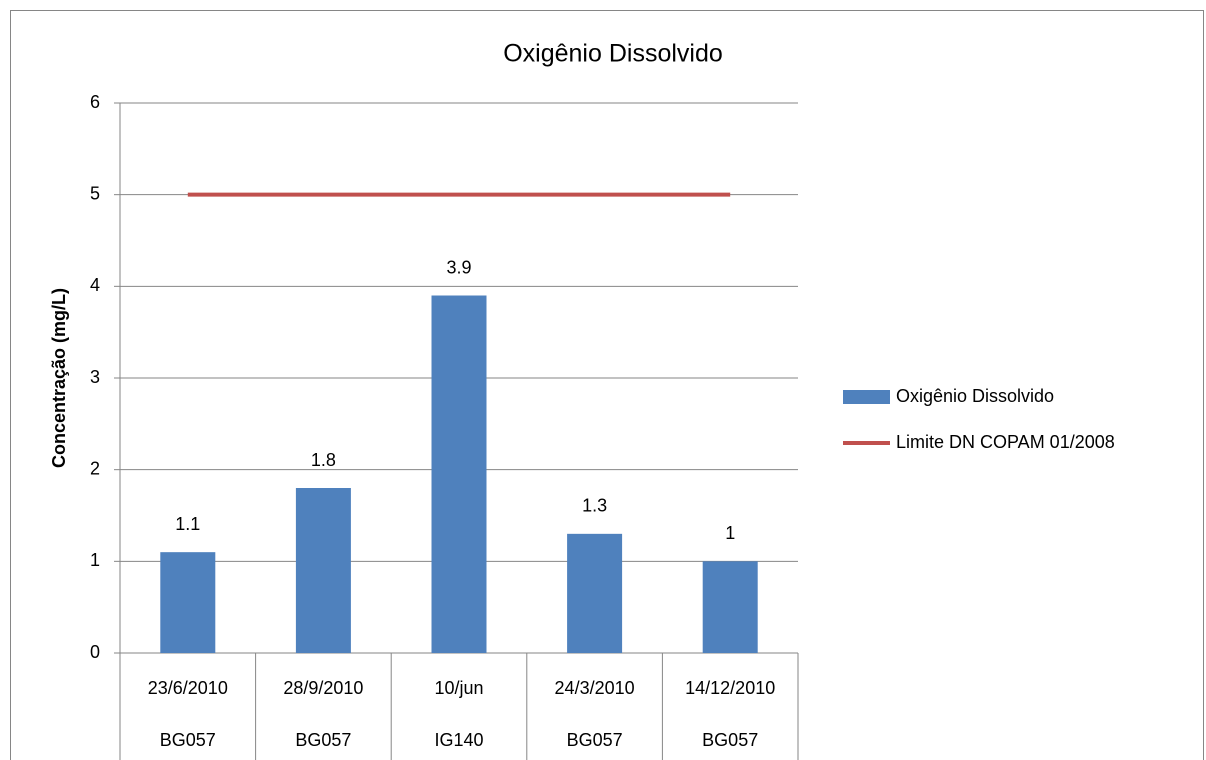 The width and height of the screenshot is (1206, 760). What do you see at coordinates (95, 102) in the screenshot?
I see `y-tick-label: 6` at bounding box center [95, 102].